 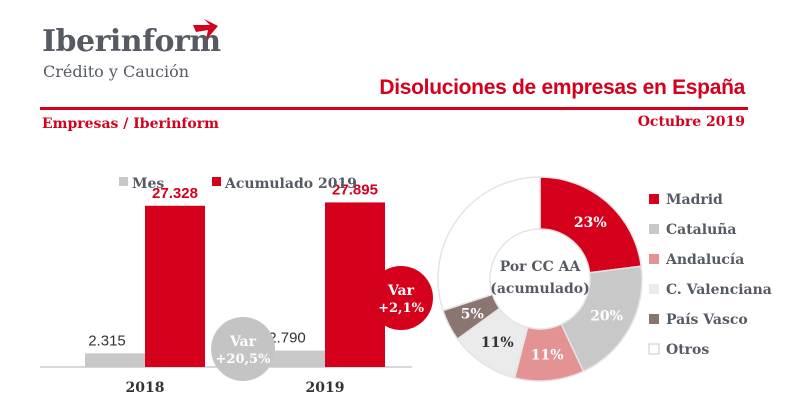 What do you see at coordinates (654, 229) in the screenshot?
I see `legend-swatch-catalu-a` at bounding box center [654, 229].